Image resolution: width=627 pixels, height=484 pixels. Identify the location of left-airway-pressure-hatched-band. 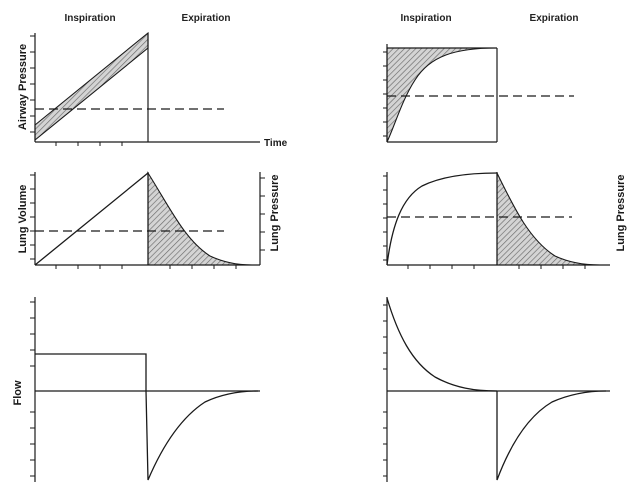
(91, 86).